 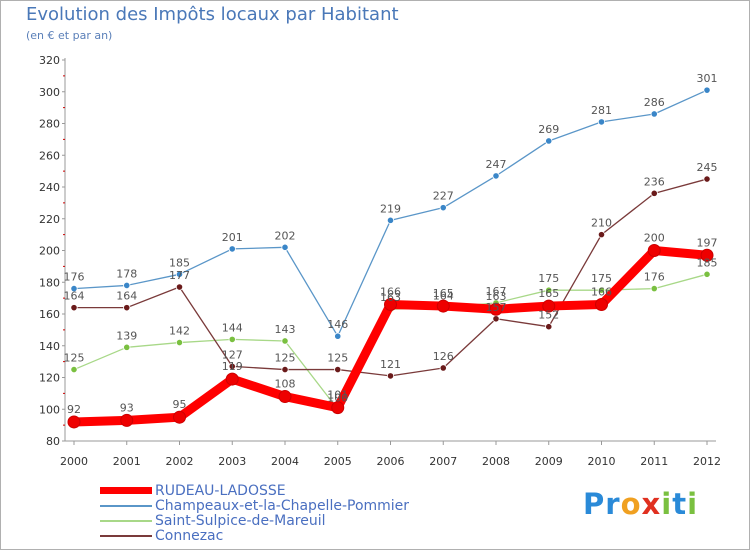 I want to click on data-label: 152, so click(x=548, y=315).